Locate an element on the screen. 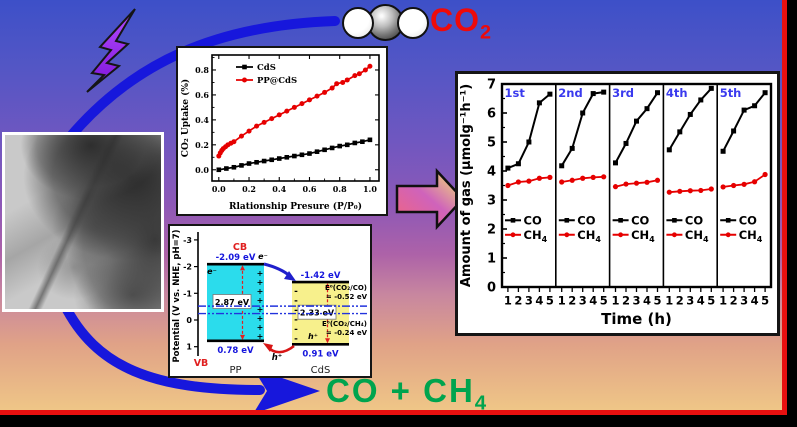 This screenshot has width=797, height=427. svg-text: -3 is located at coordinates (187, 240).